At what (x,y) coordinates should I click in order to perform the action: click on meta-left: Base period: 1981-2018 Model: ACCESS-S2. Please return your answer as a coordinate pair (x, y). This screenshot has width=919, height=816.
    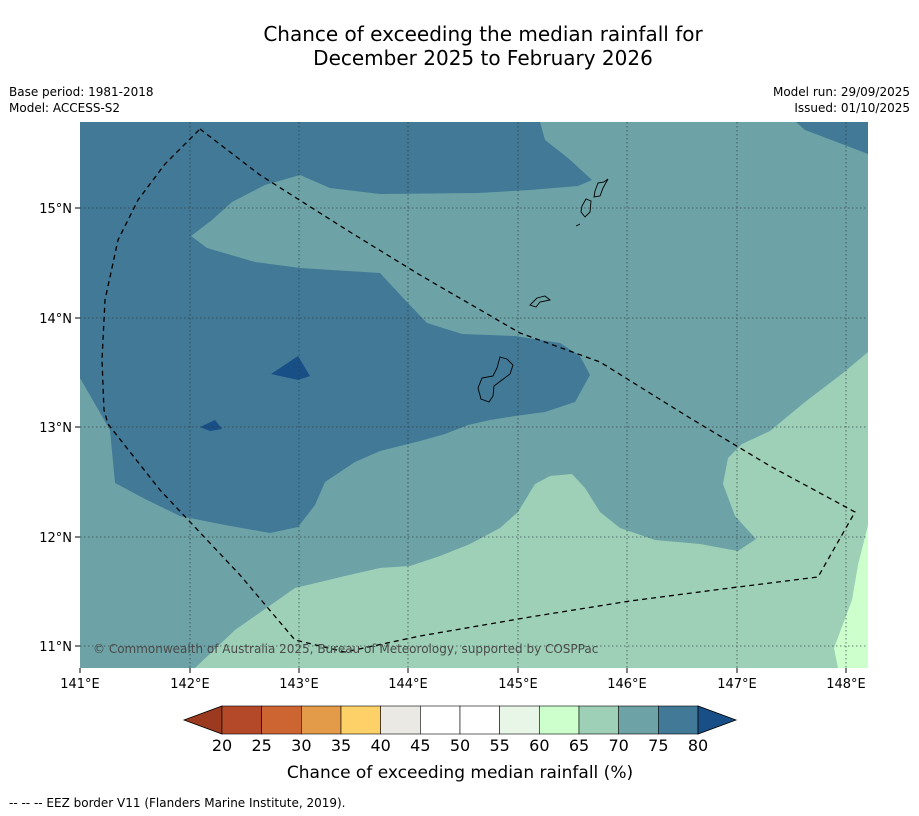
    Looking at the image, I should click on (81, 100).